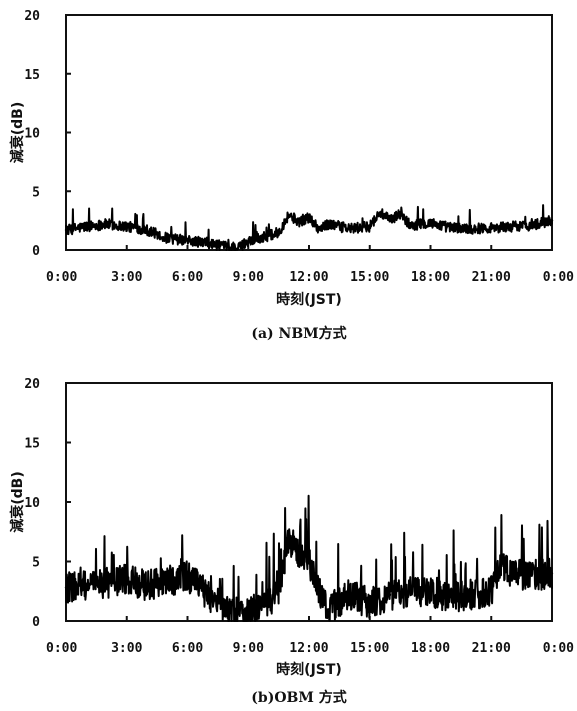 The width and height of the screenshot is (577, 711). Describe the element at coordinates (32, 503) in the screenshot. I see `chart-b-ytick-label: 10` at that location.